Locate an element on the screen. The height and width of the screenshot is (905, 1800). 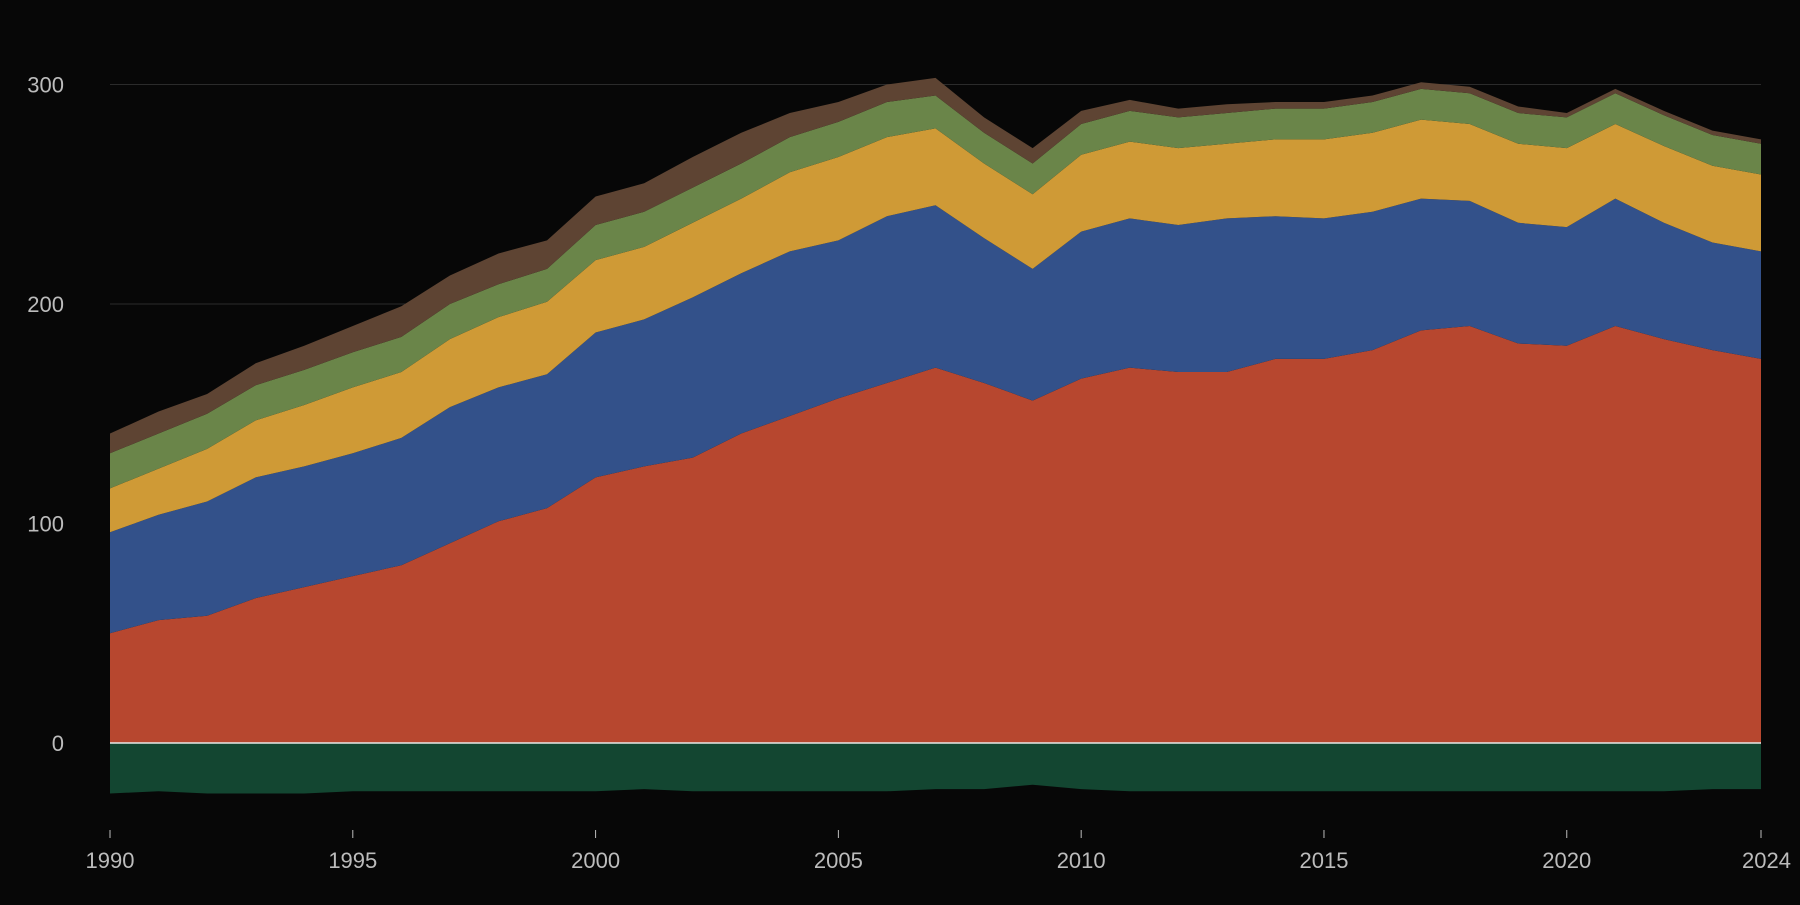
x-tick-label: 2020 is located at coordinates (1566, 860).